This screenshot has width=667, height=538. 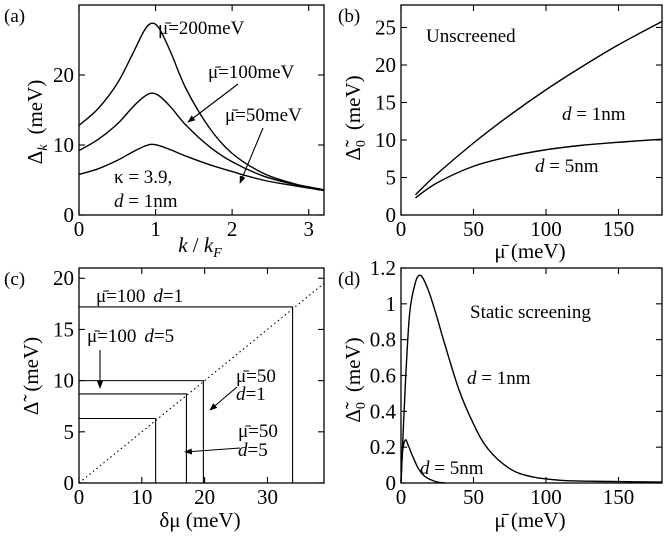 I want to click on panel-c-annotation-100-d1: μ̄=100 d=1, so click(x=139, y=296).